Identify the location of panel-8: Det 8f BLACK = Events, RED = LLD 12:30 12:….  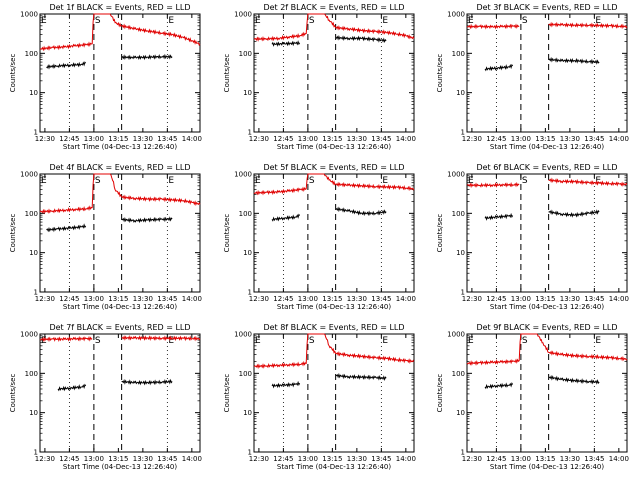
(319, 397).